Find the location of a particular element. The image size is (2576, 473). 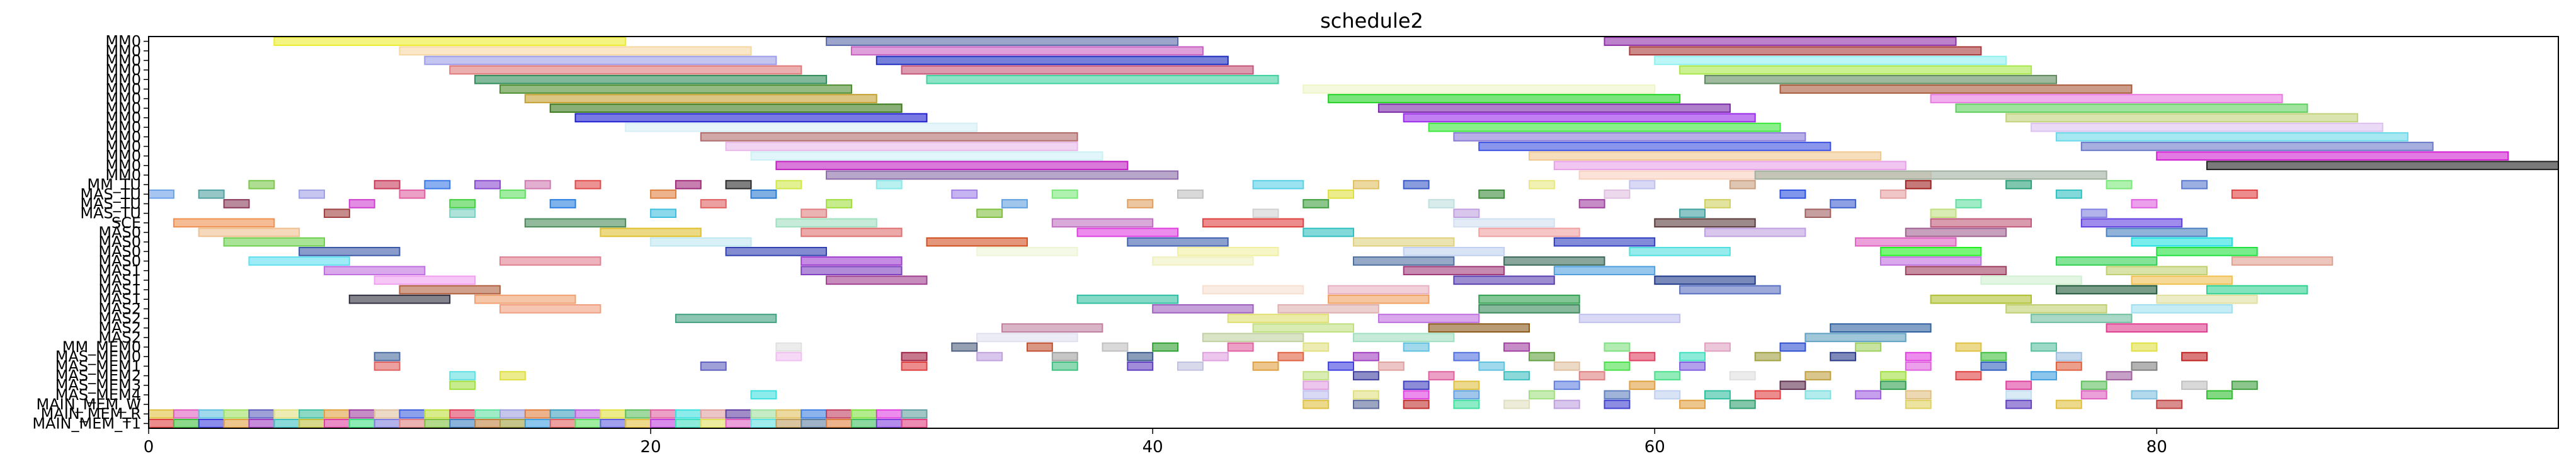

y-tick-label: MM_MEM0 is located at coordinates (101, 347).